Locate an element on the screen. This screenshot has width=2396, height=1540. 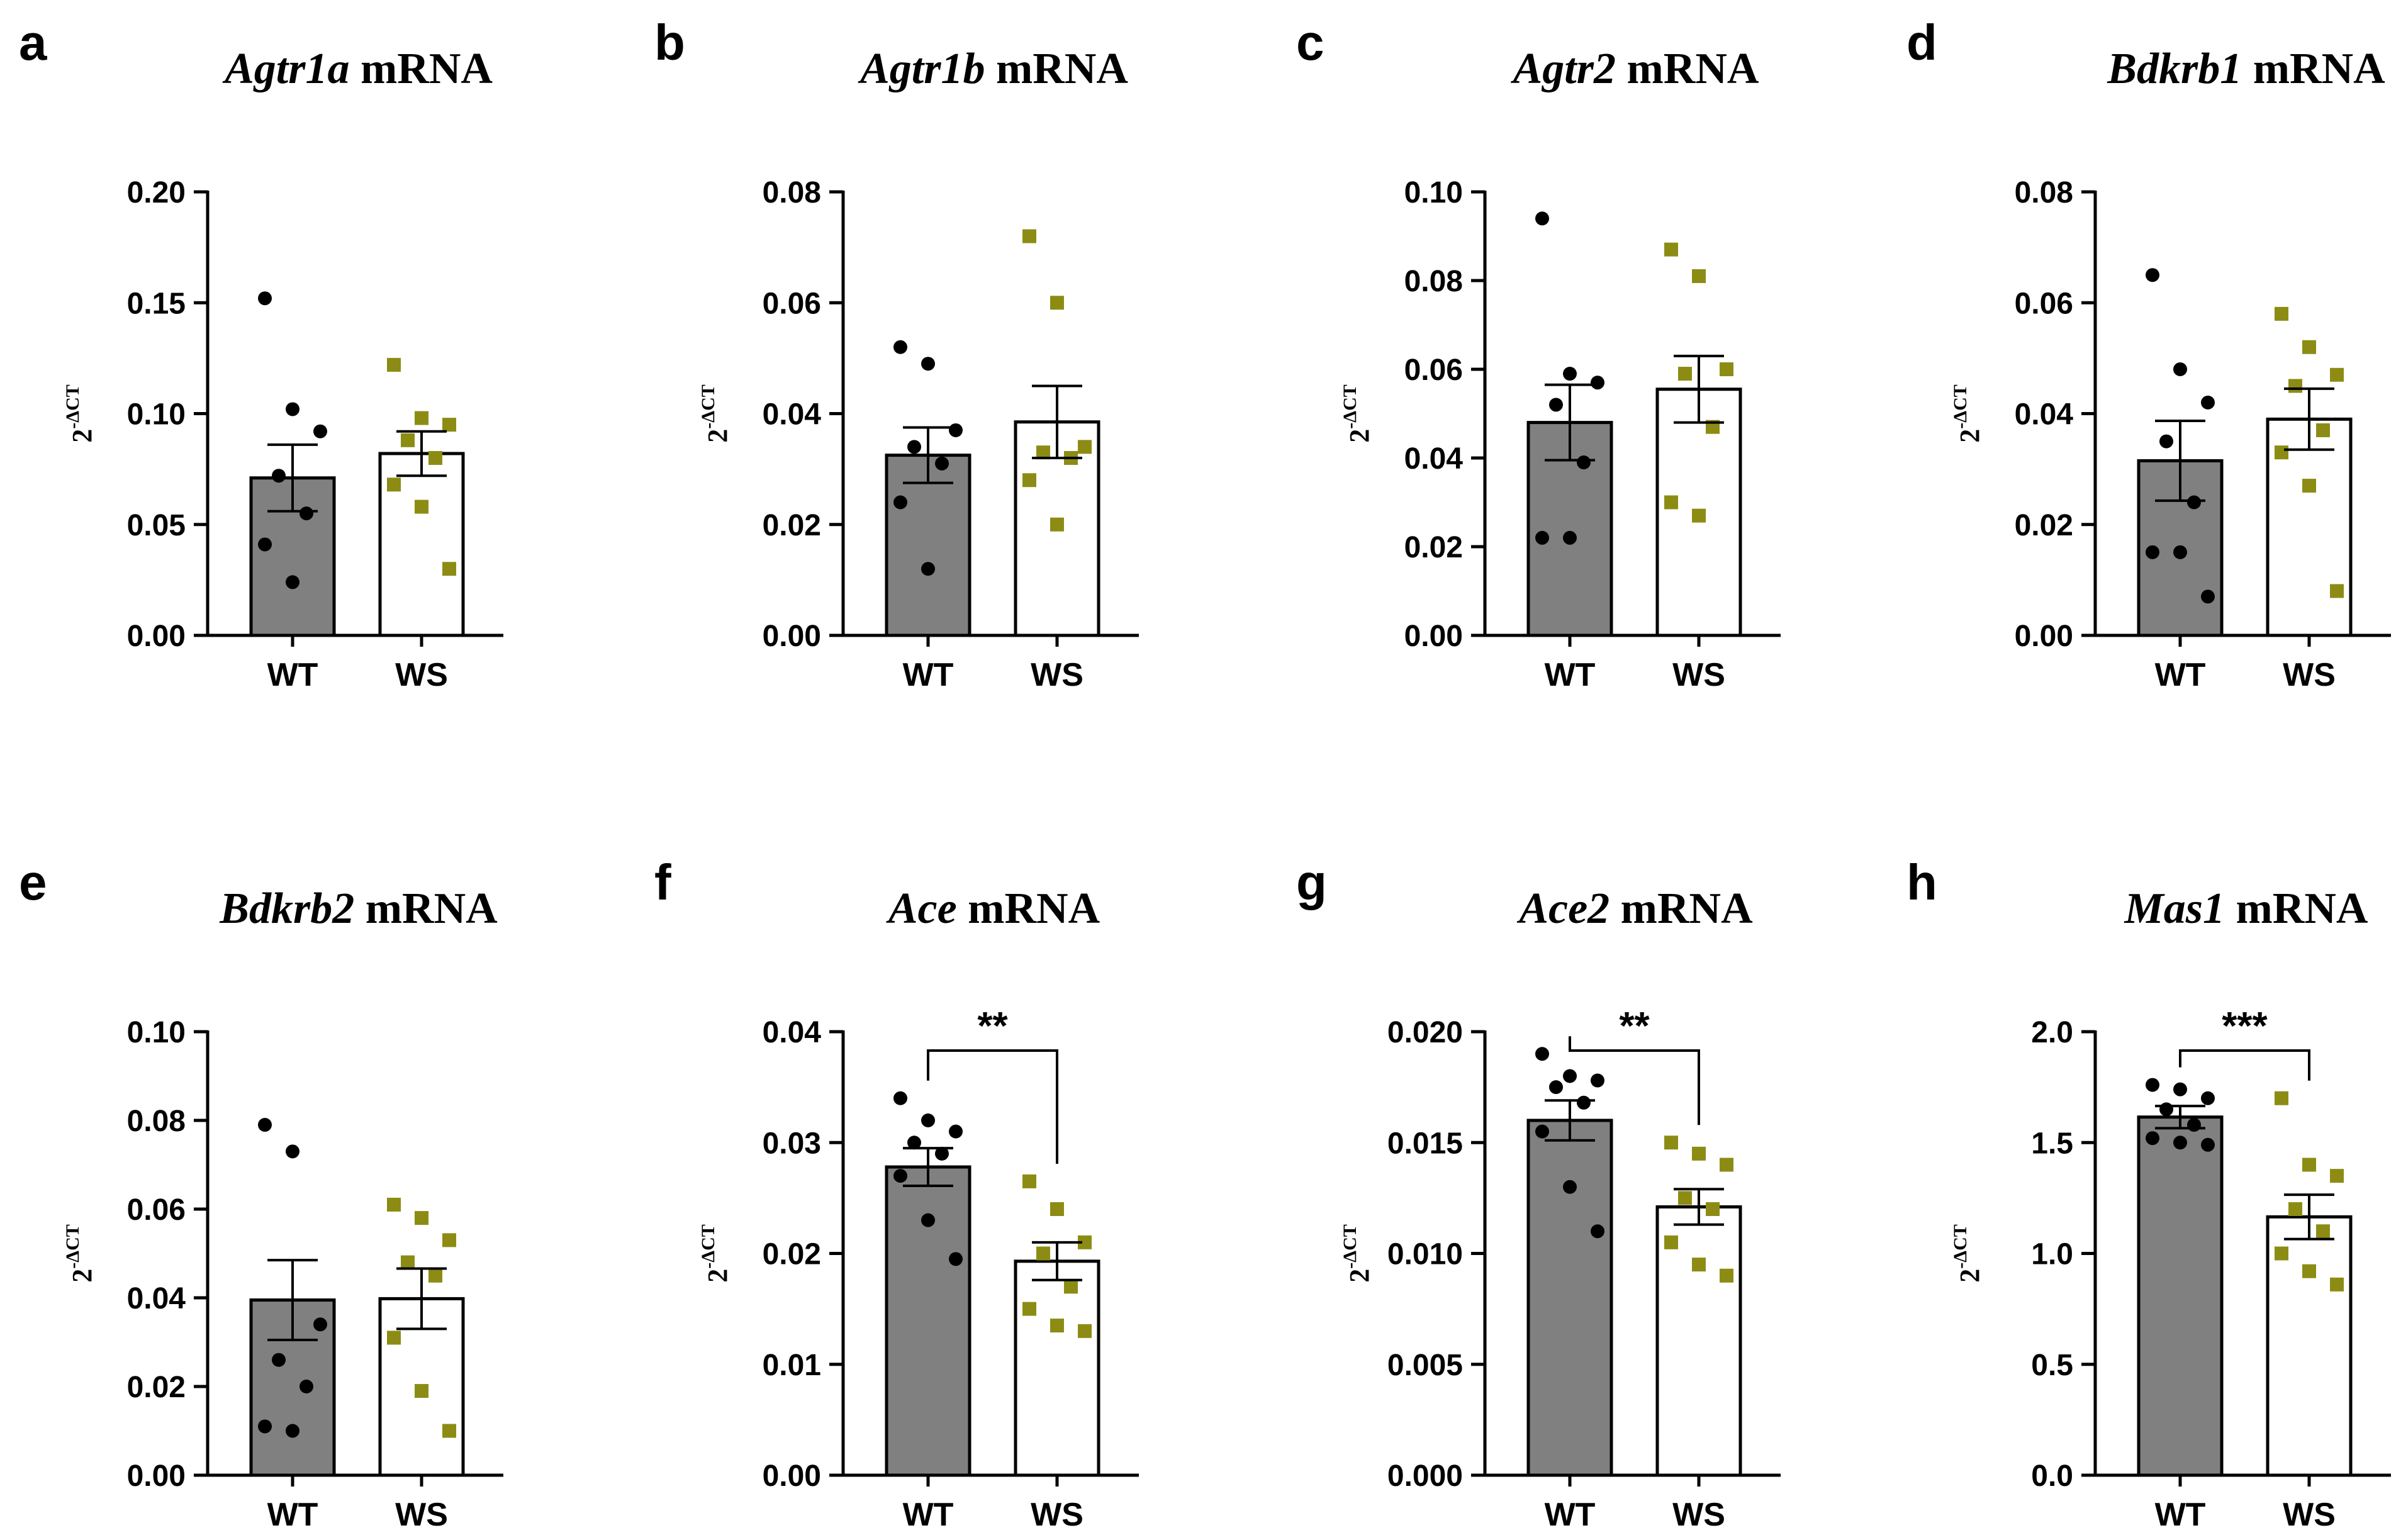
title-gene: Bdkrb2 is located at coordinates (286, 909).